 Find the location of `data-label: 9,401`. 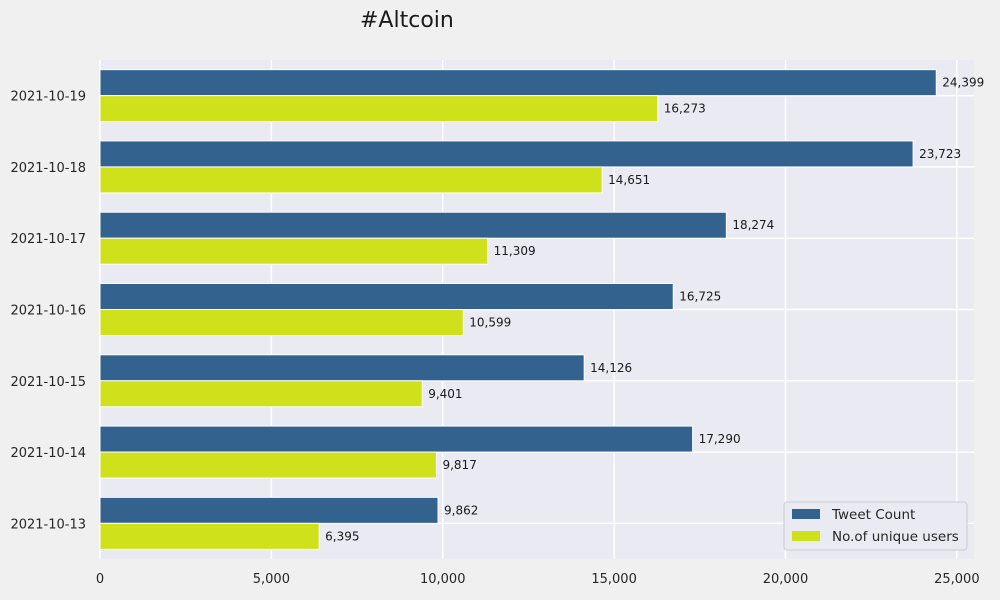

data-label: 9,401 is located at coordinates (445, 394).